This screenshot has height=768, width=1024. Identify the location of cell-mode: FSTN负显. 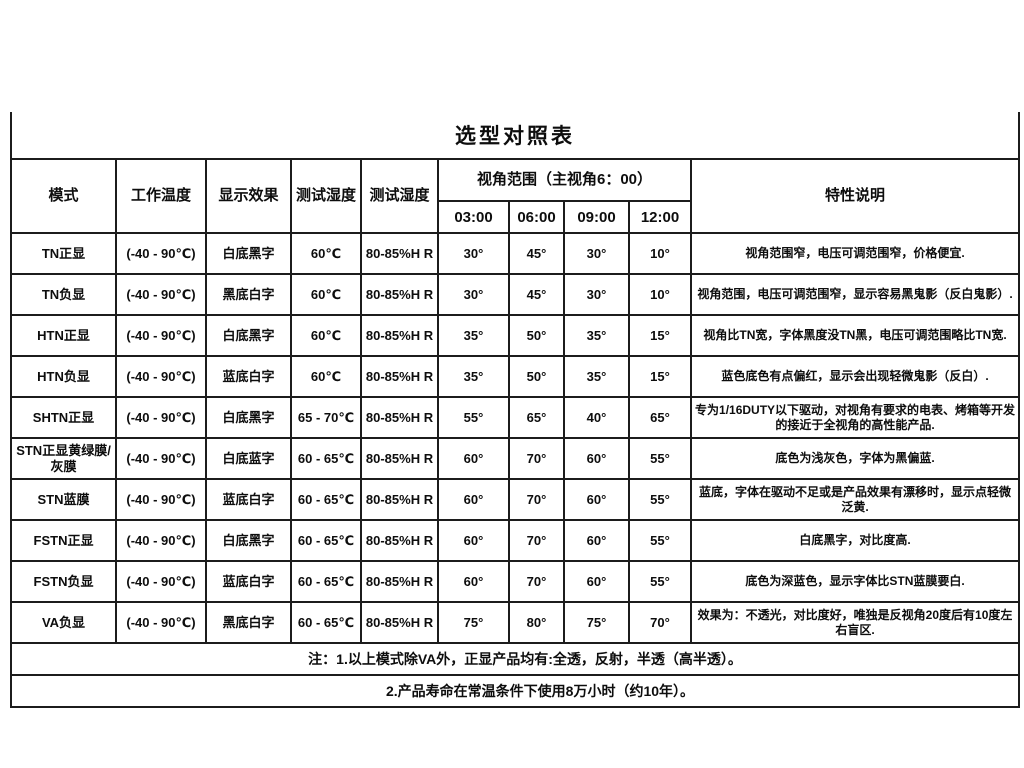
(63, 581).